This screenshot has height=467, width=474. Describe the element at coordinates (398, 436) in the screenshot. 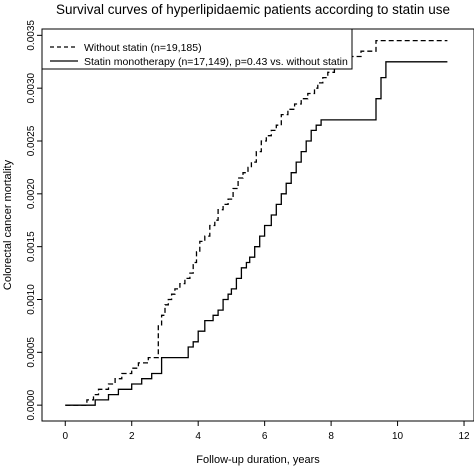

I see `x-tick-label: 10` at that location.